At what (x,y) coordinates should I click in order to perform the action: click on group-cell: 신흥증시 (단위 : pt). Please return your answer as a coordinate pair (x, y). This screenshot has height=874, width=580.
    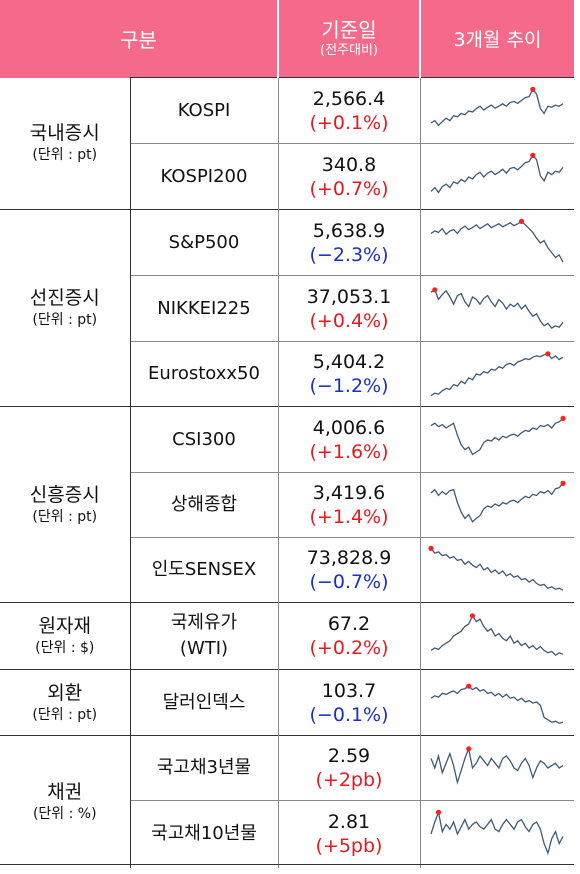
    Looking at the image, I should click on (65, 504).